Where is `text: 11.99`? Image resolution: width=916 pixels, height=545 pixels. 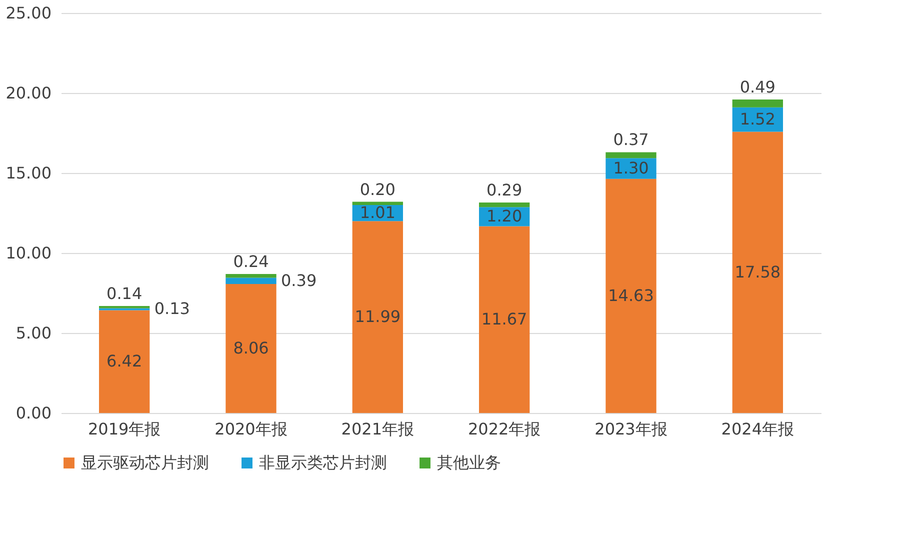
text: 11.99 is located at coordinates (377, 316).